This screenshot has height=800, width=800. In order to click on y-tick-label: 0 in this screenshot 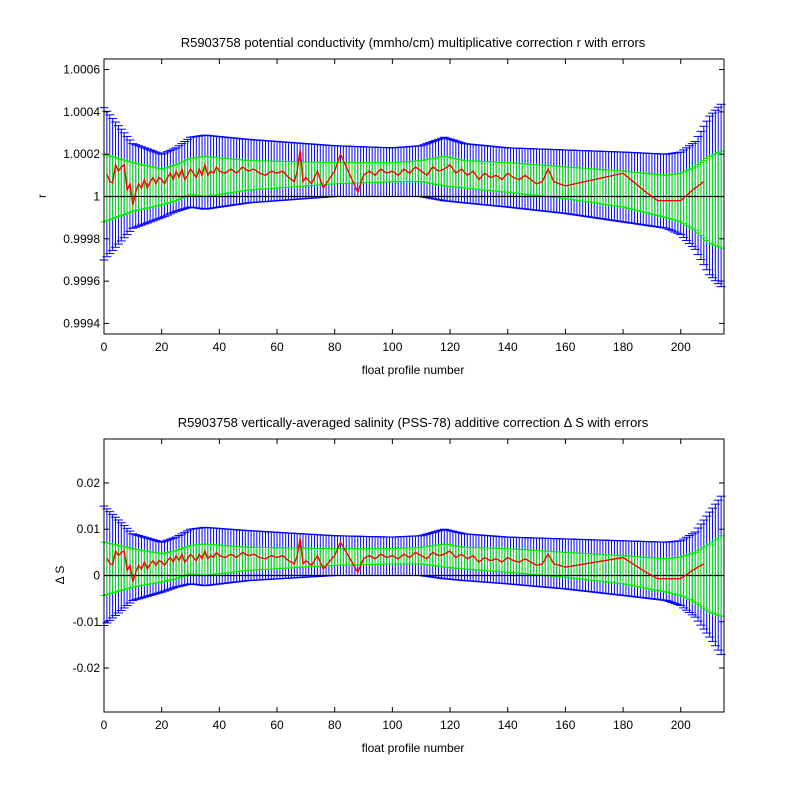, I will do `click(96, 576)`.